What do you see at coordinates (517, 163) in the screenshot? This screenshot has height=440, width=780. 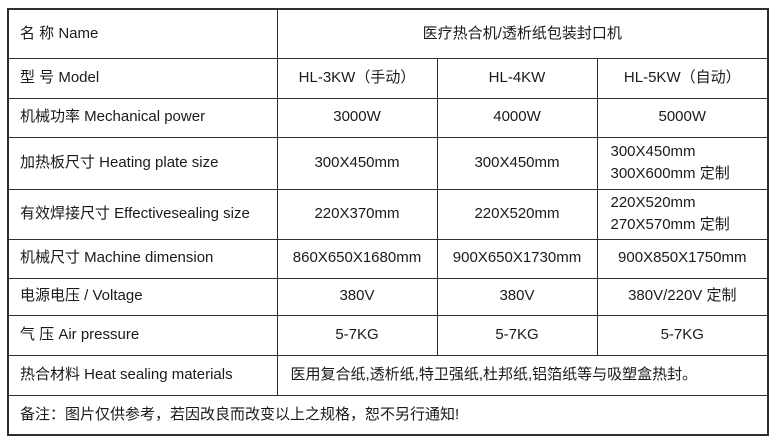 I see `plate-size-value-2: 300X450mm` at bounding box center [517, 163].